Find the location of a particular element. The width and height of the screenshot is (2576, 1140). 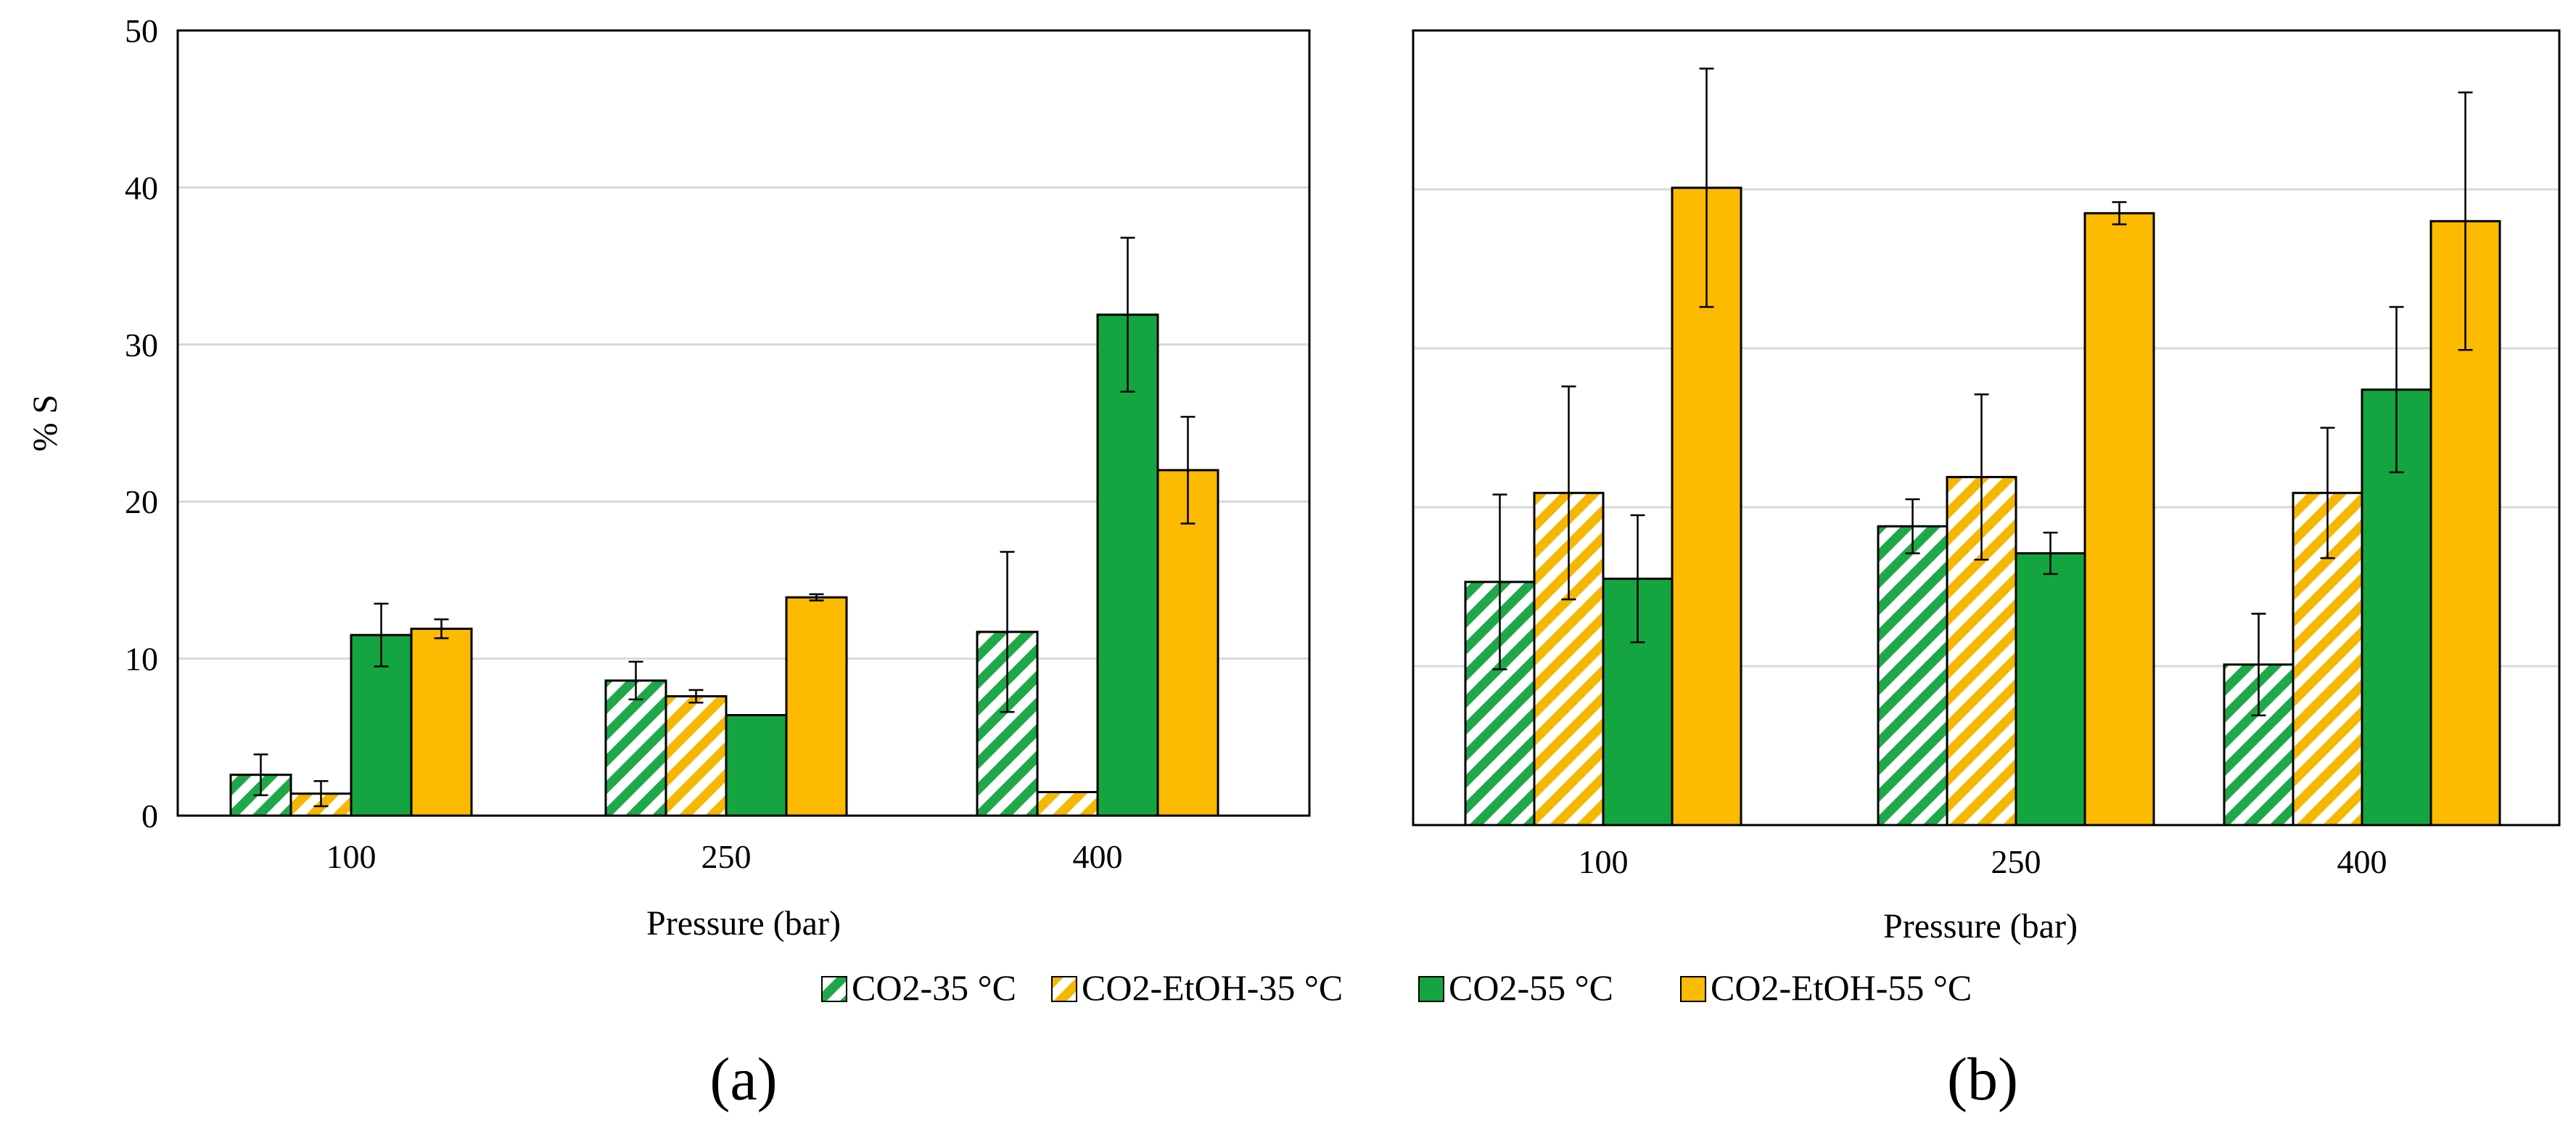

legend-label-co2-35: CO2-35 °C is located at coordinates (934, 988).